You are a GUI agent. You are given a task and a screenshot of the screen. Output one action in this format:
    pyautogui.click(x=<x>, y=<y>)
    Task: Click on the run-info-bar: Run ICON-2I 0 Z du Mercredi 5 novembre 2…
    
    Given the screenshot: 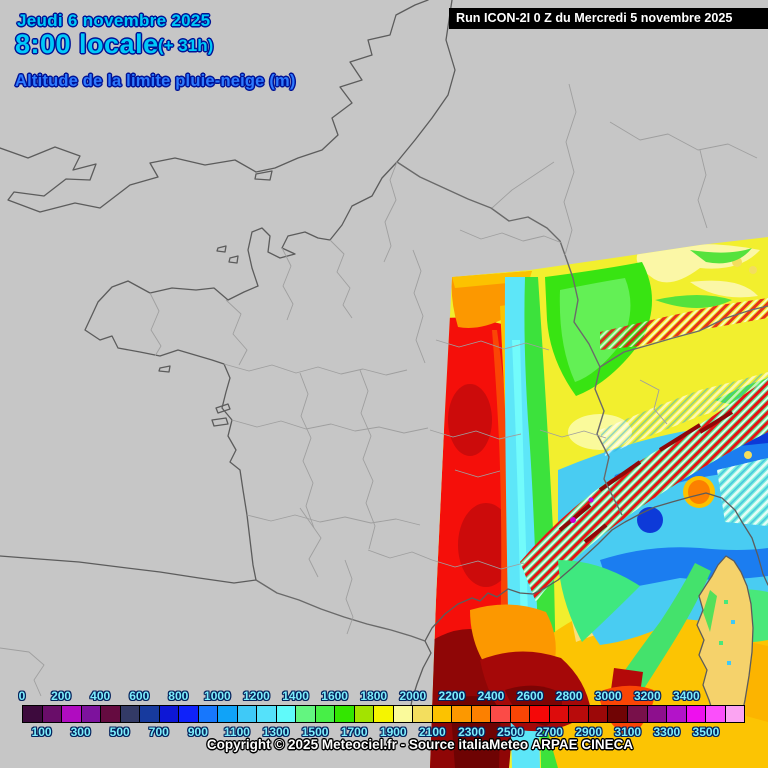 What is the action you would take?
    pyautogui.click(x=608, y=18)
    